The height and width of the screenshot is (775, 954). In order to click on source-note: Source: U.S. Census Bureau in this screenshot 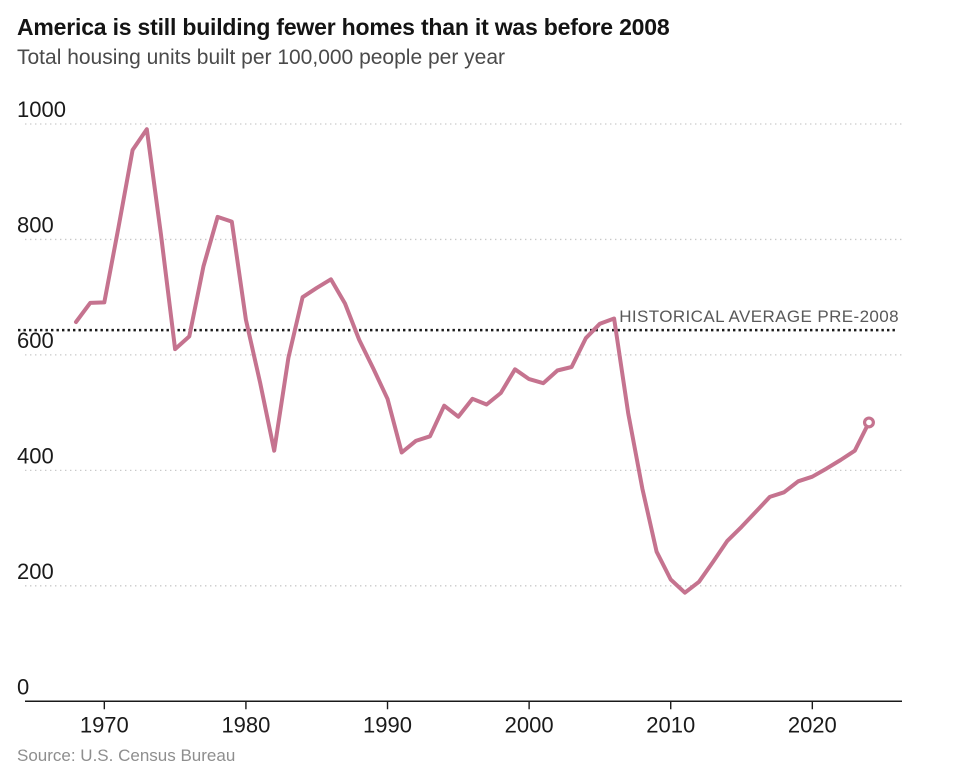, I will do `click(126, 755)`.